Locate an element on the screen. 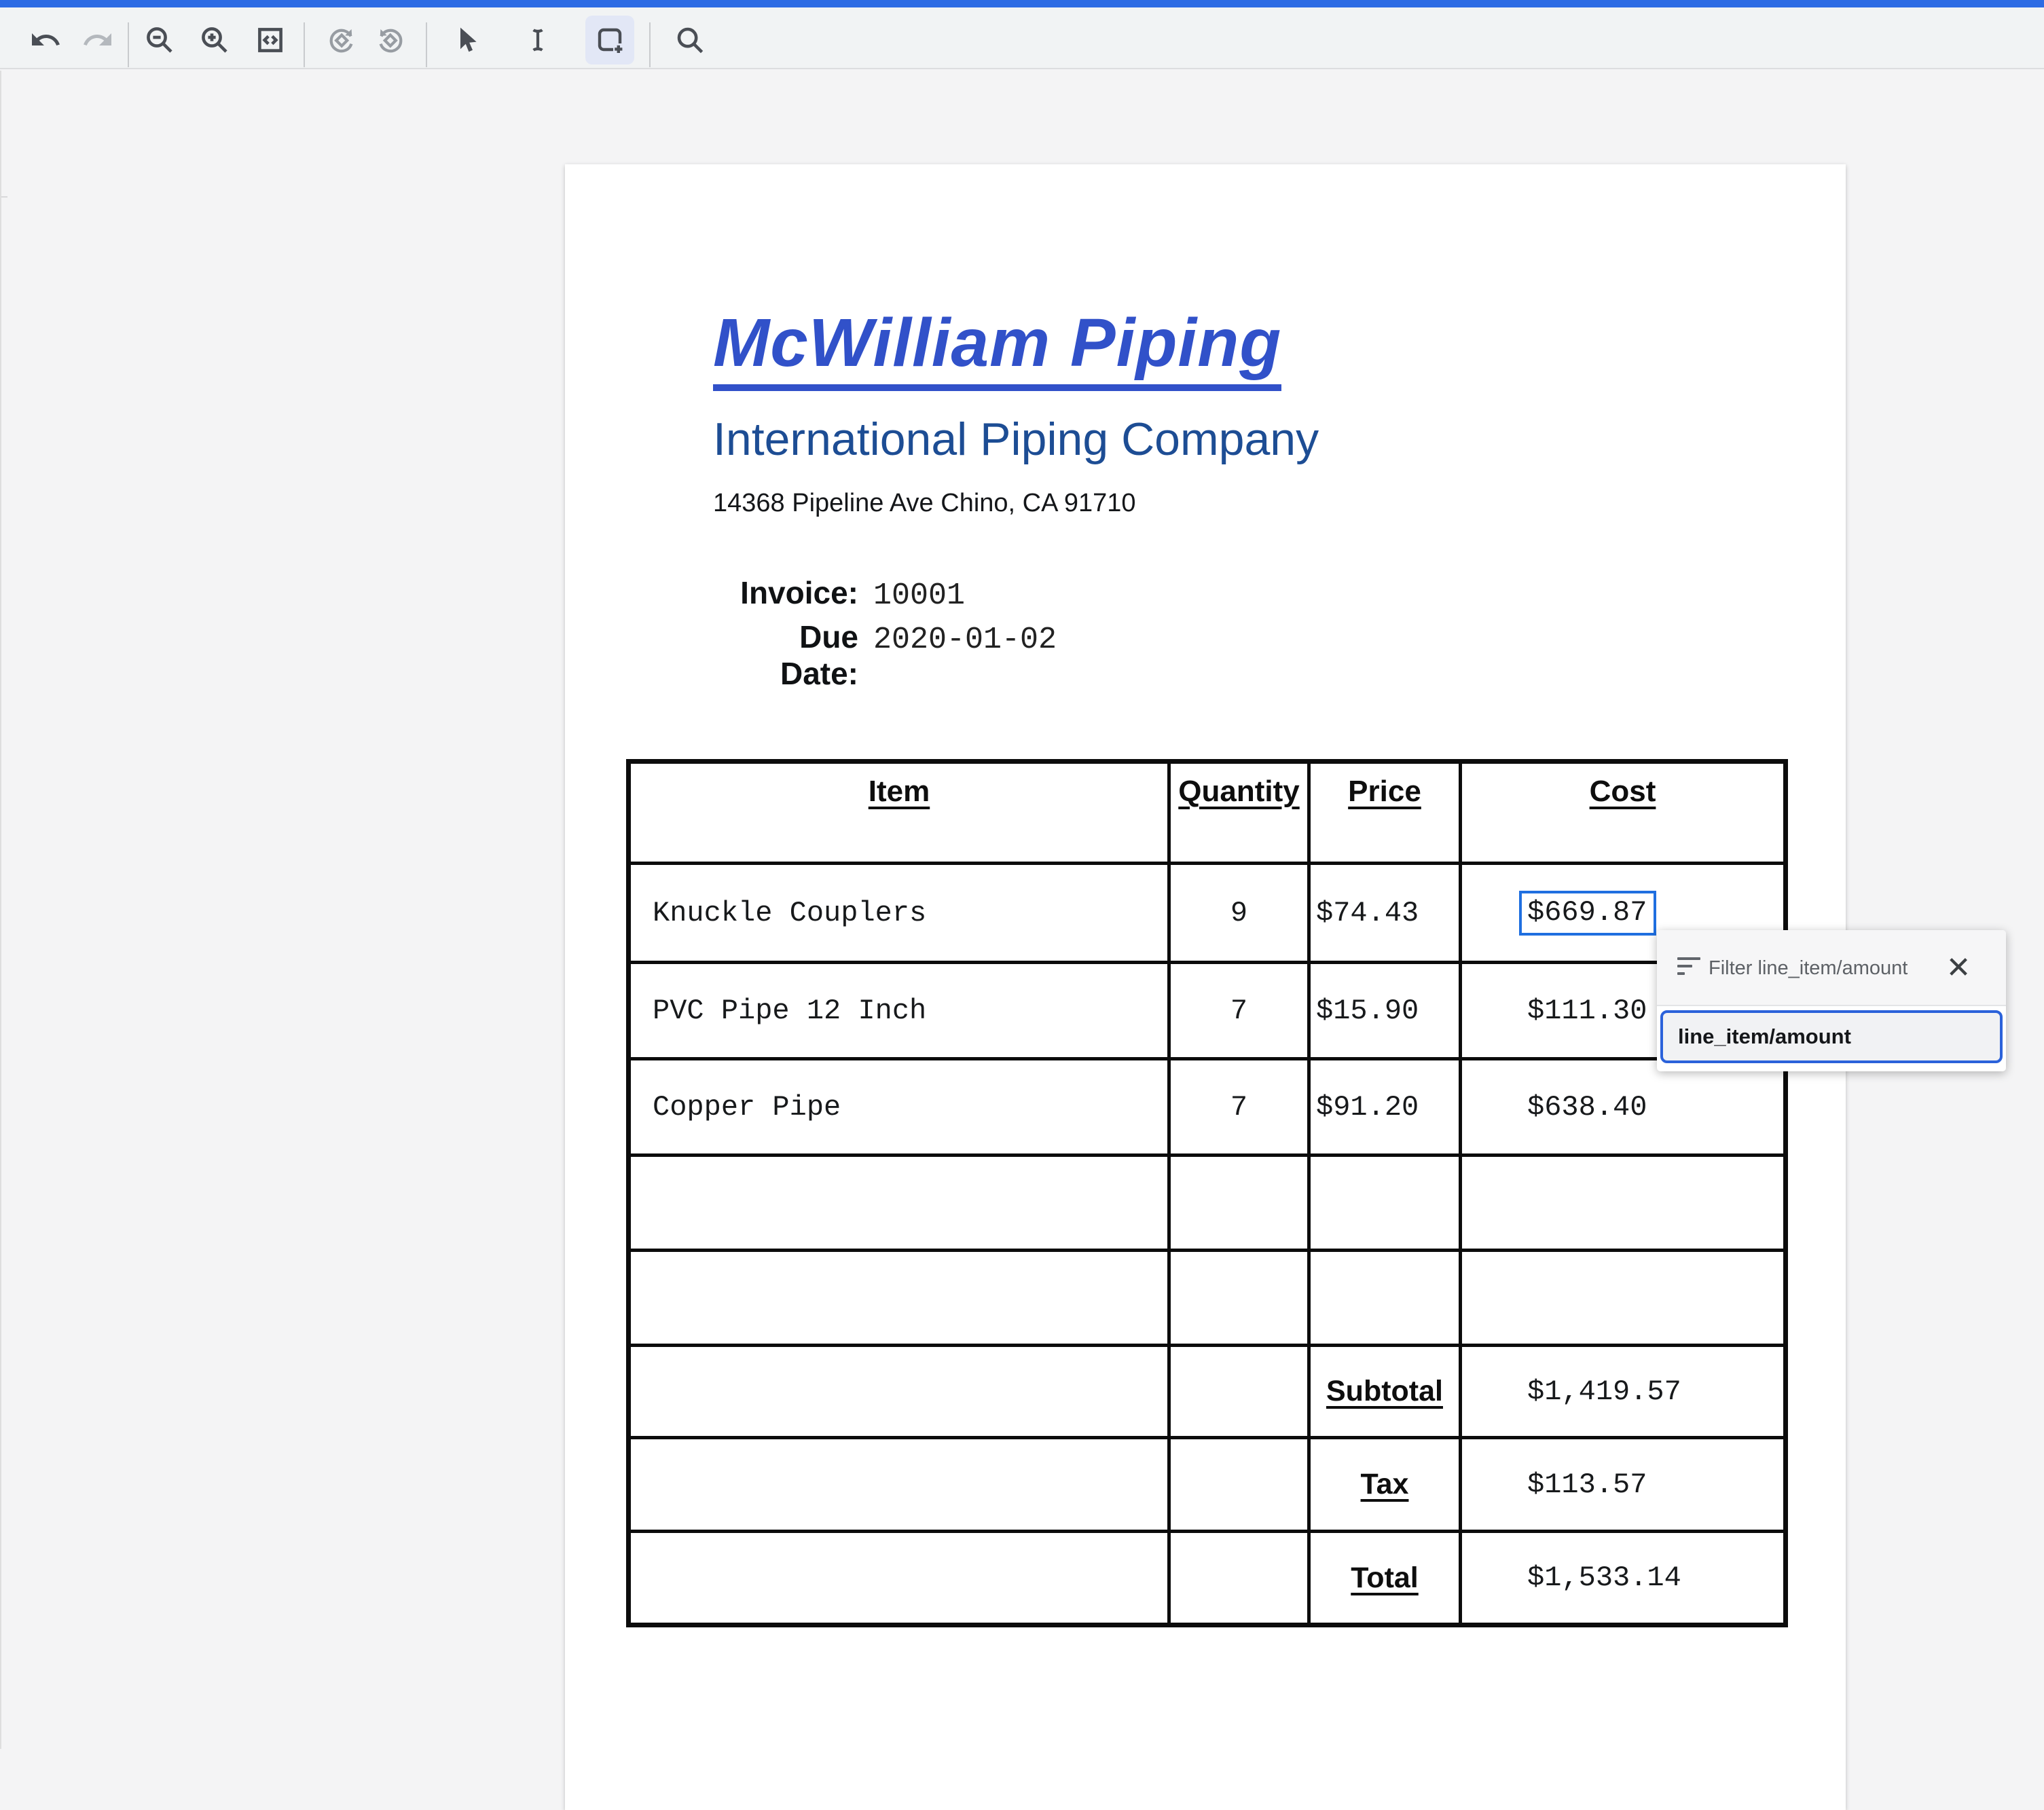 This screenshot has width=2044, height=1810. tax-value: $113.57 is located at coordinates (1623, 1485).